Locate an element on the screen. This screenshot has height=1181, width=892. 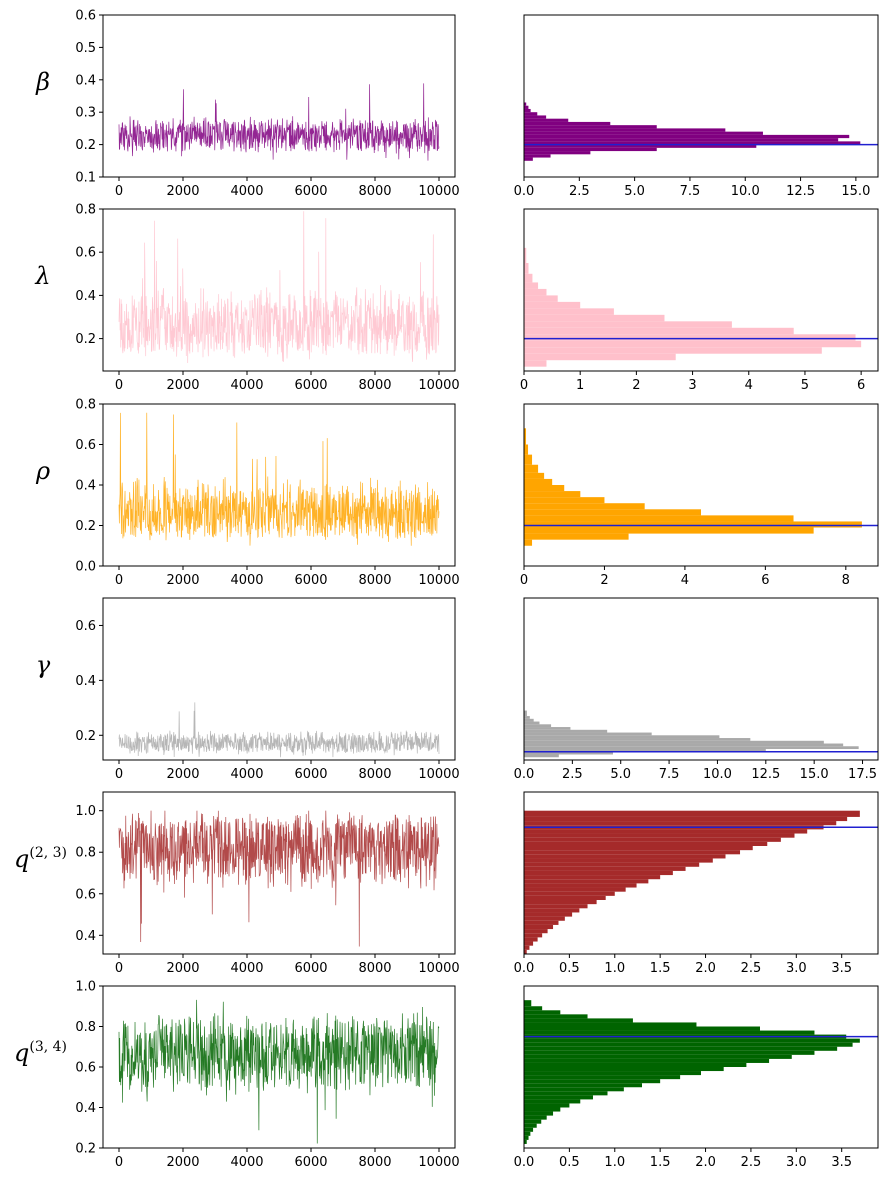
histogram-xtick-label: 0 is located at coordinates (524, 580).